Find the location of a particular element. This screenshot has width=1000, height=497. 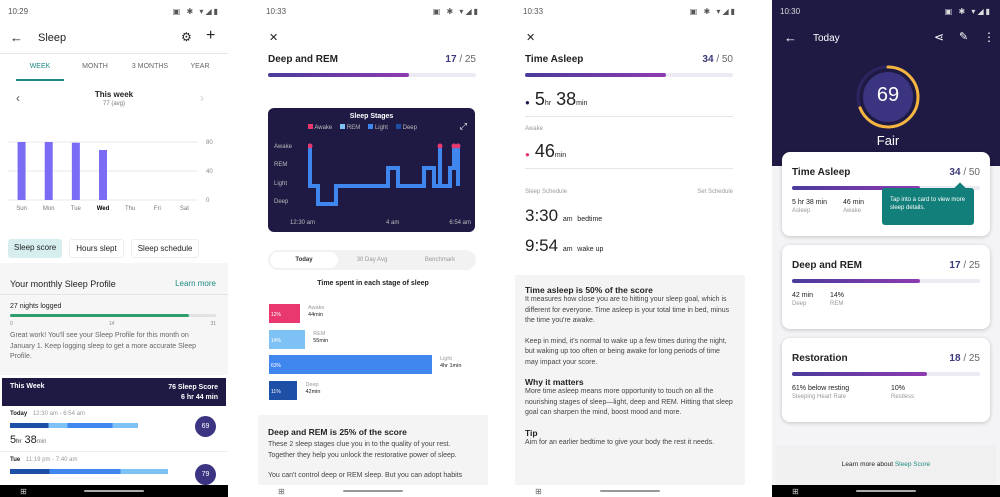

status-time: 10:29 is located at coordinates (18, 11).